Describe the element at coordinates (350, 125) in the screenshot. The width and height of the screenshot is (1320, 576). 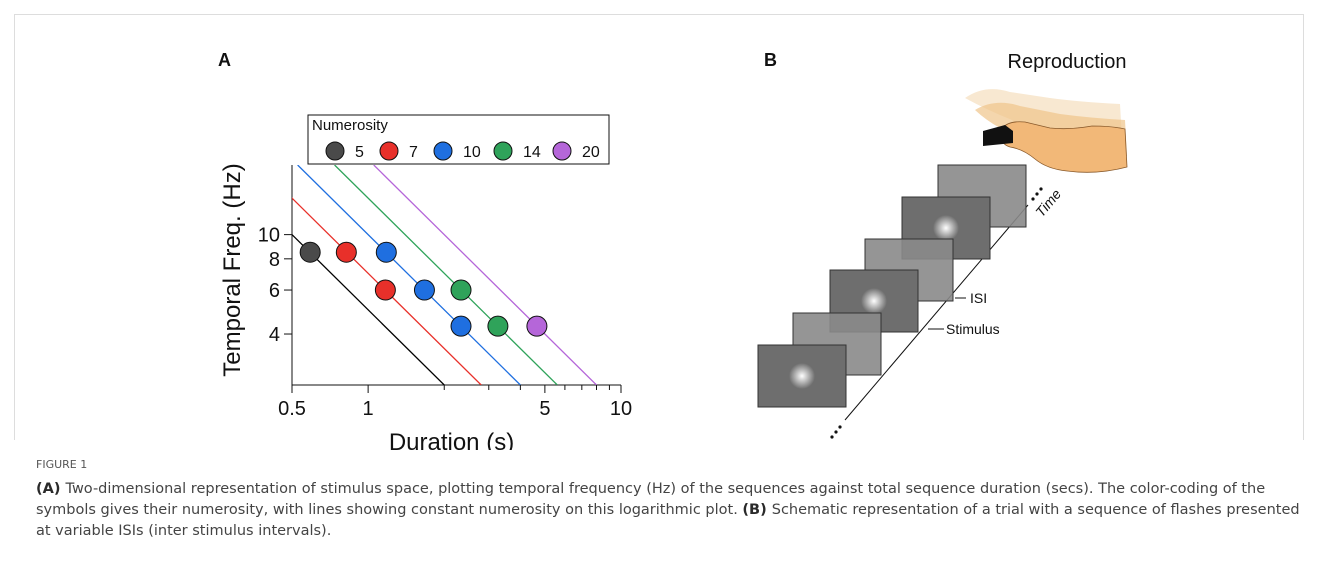
I see `legend-title: Numerosity` at that location.